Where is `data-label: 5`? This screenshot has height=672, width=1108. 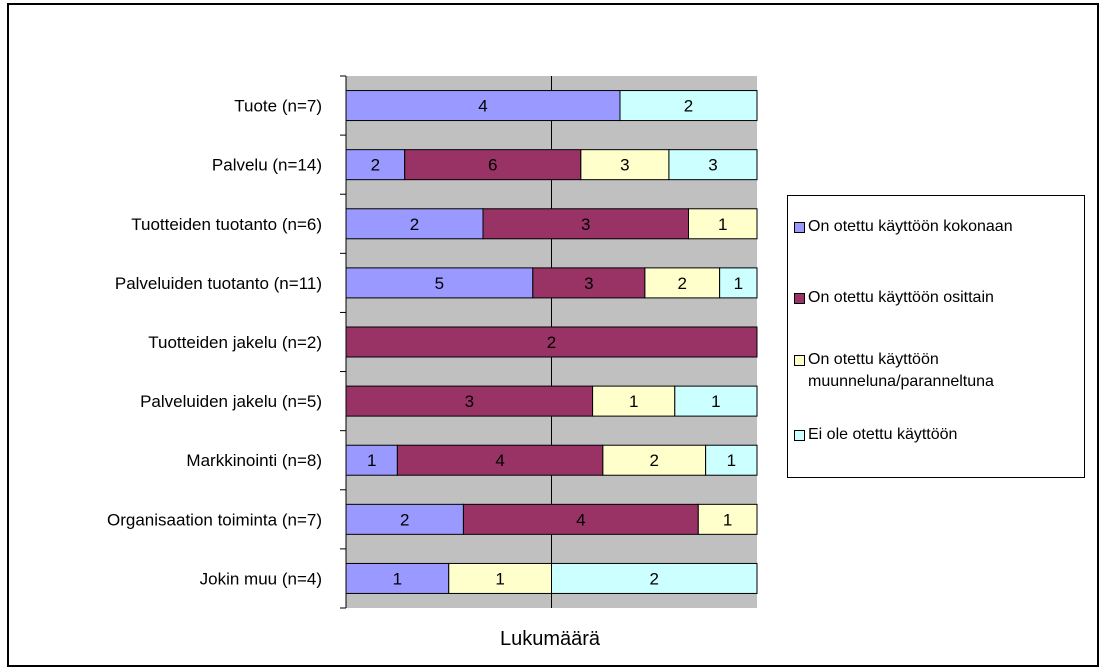
data-label: 5 is located at coordinates (439, 283).